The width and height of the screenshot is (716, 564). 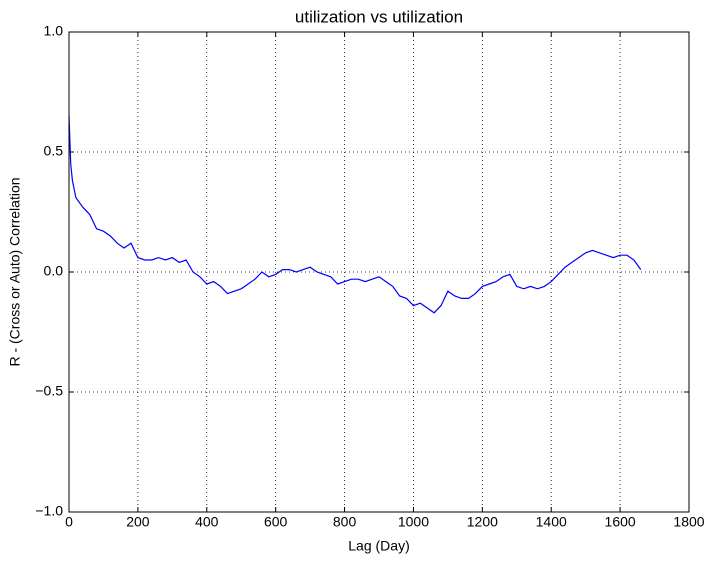 I want to click on x-tick-label: 800, so click(x=345, y=522).